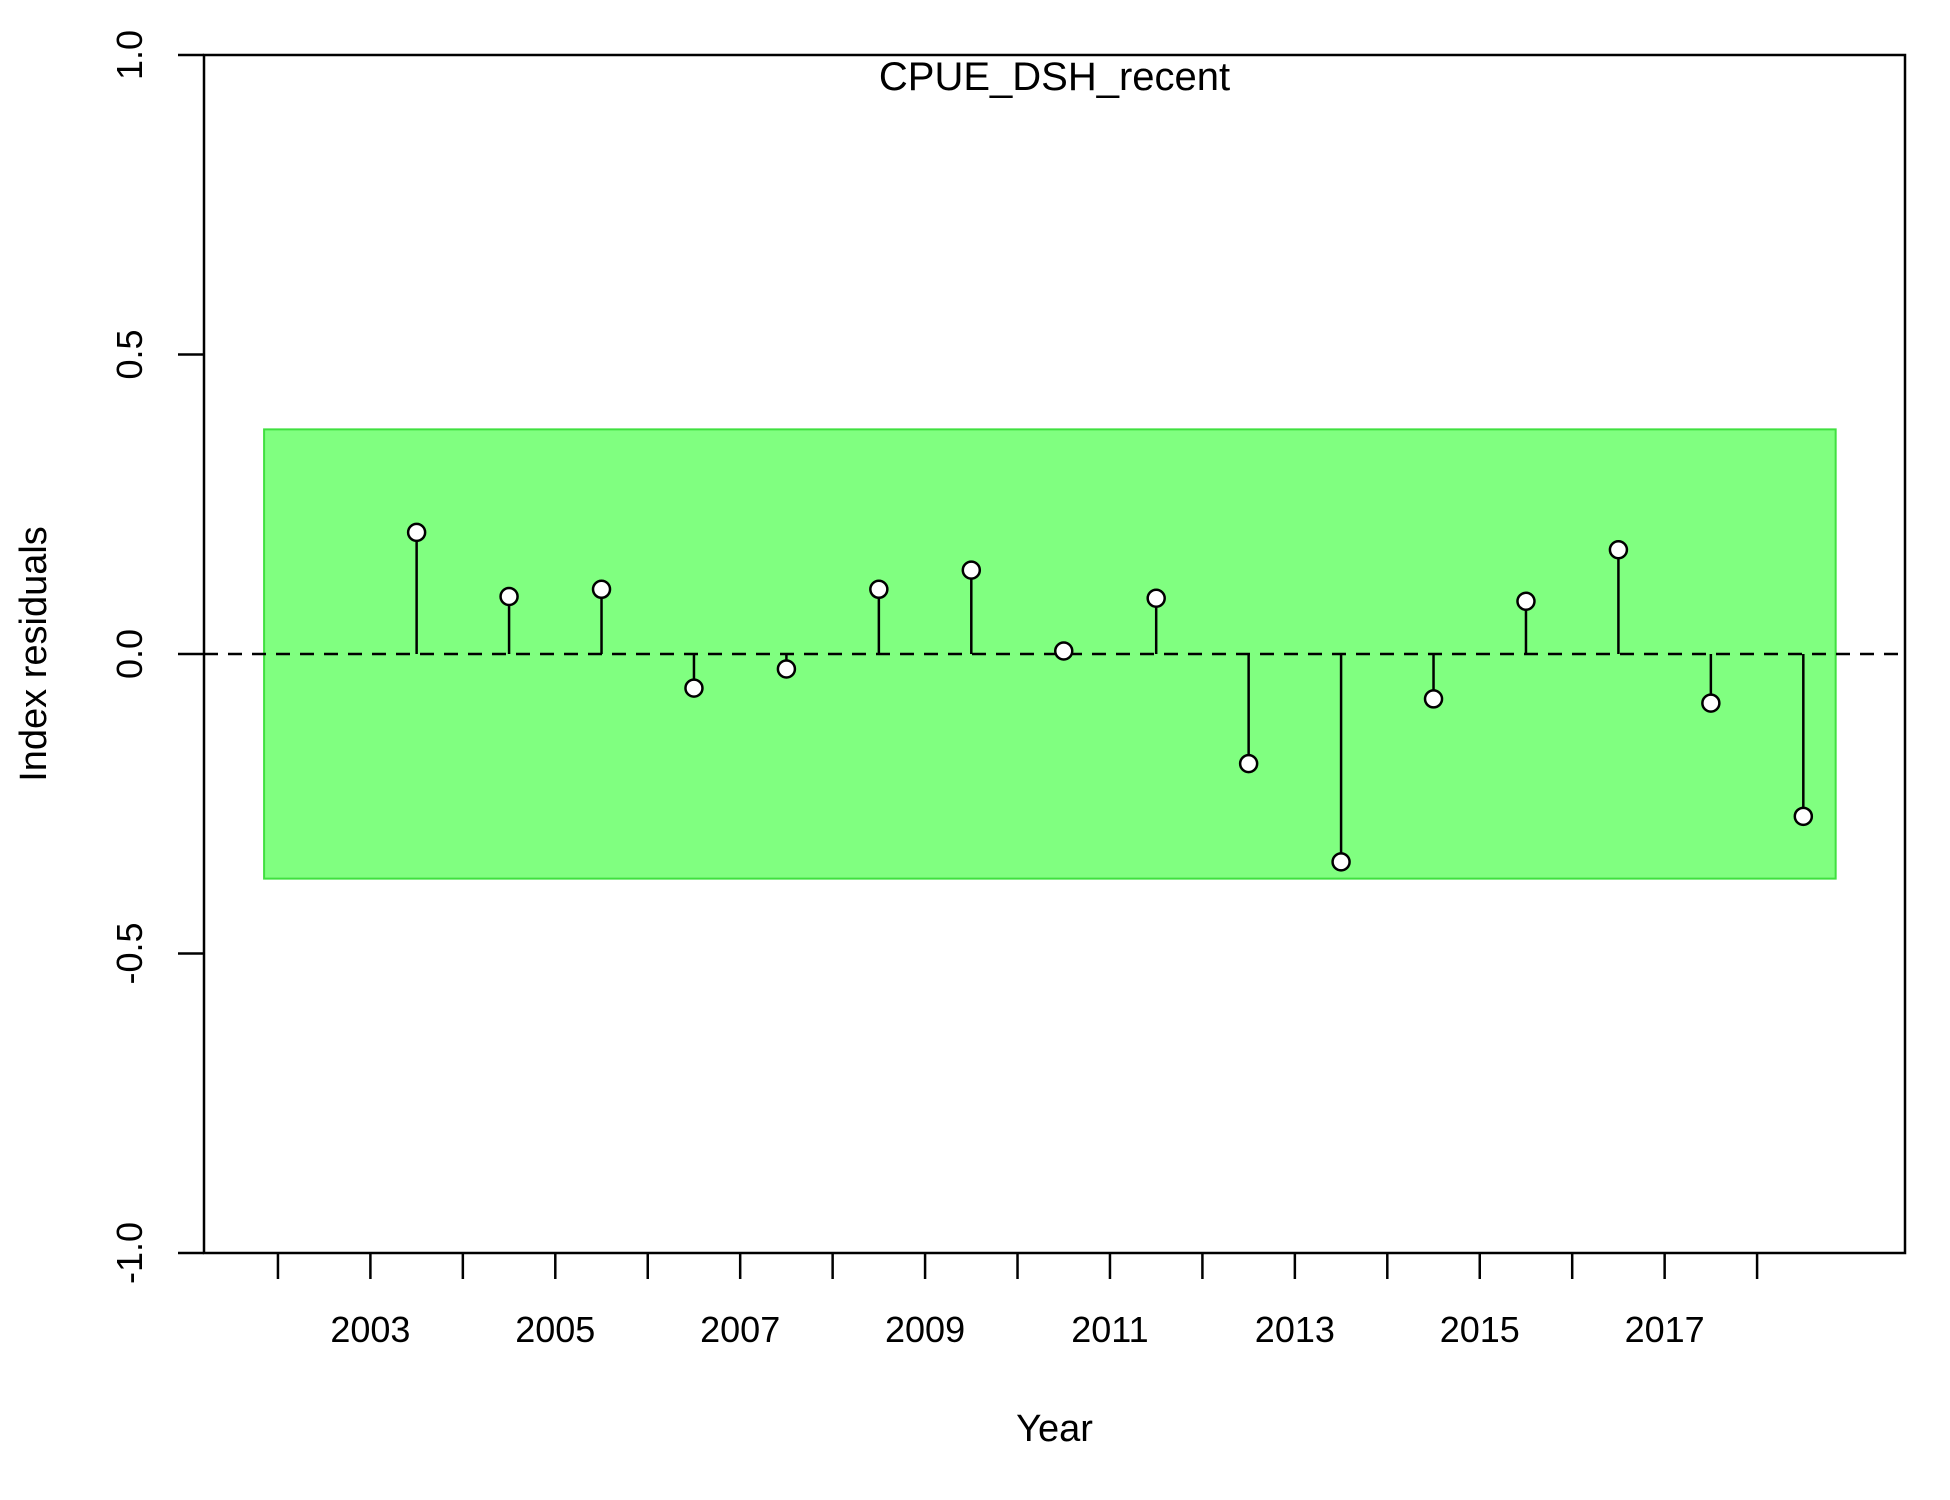 The width and height of the screenshot is (1950, 1500). Describe the element at coordinates (740, 1329) in the screenshot. I see `x-tick-label: 2007` at that location.